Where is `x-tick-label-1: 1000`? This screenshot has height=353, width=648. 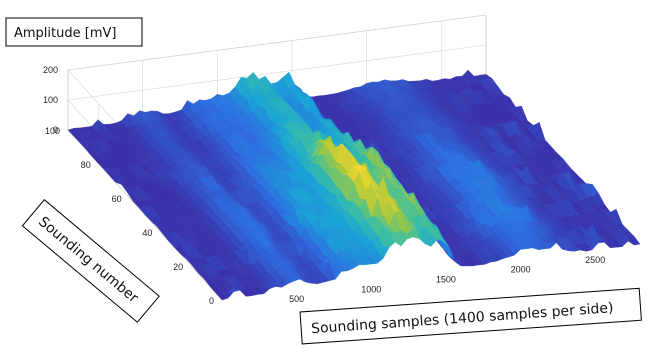
x-tick-label-1: 1000 is located at coordinates (371, 289).